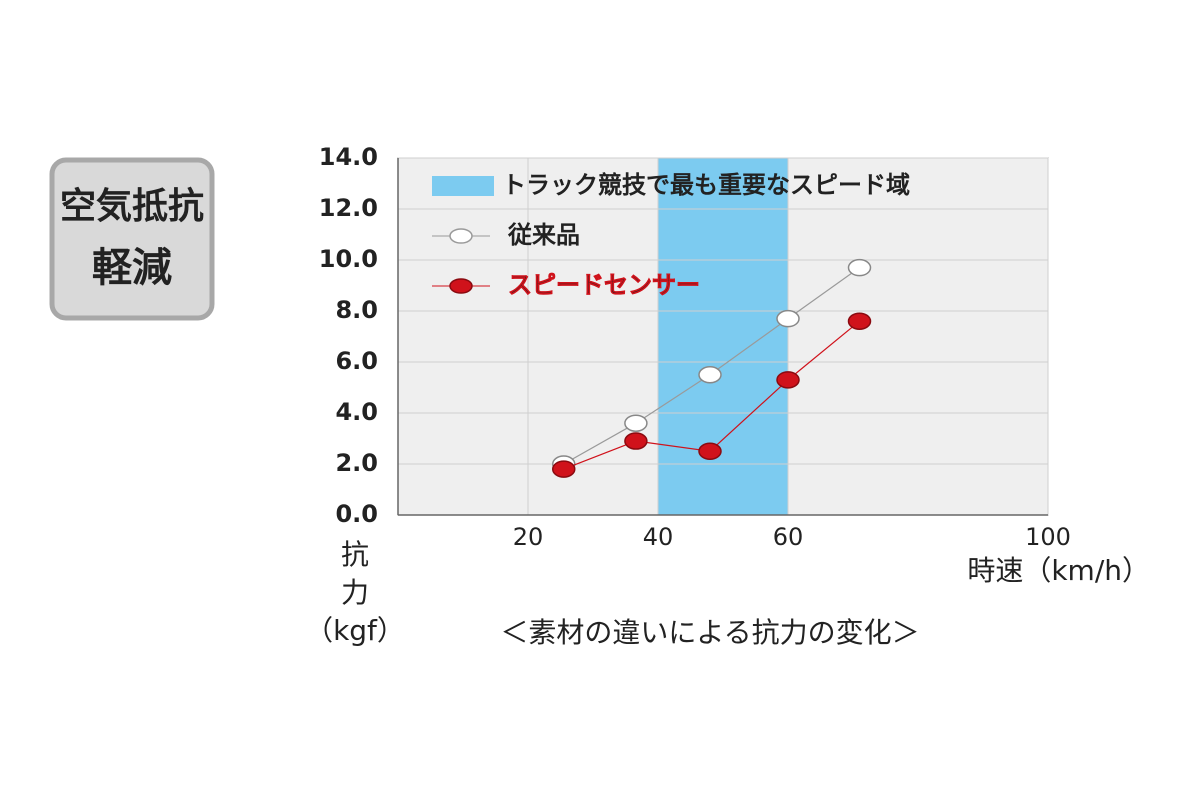 The width and height of the screenshot is (1200, 800). I want to click on x-axis-label: 時速（km/h）, so click(1058, 570).